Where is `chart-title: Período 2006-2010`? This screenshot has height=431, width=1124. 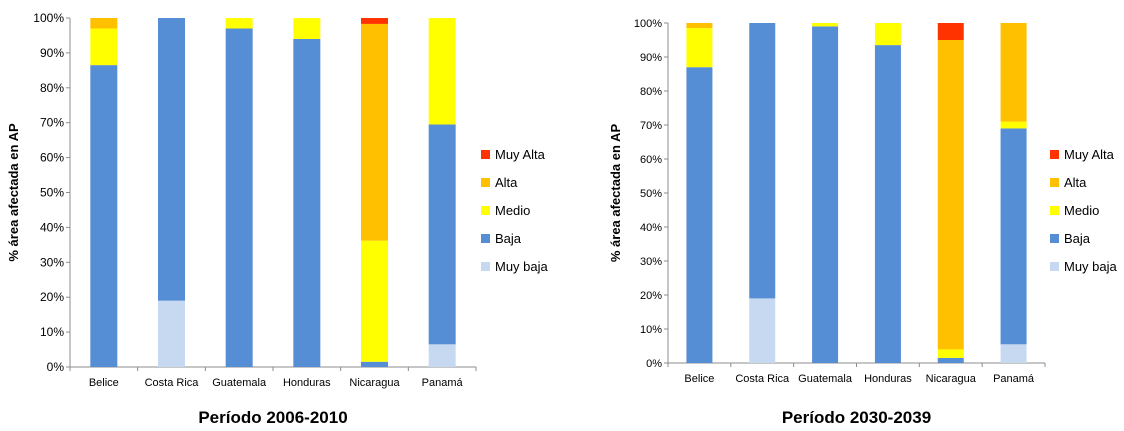 chart-title: Período 2006-2010 is located at coordinates (272, 417).